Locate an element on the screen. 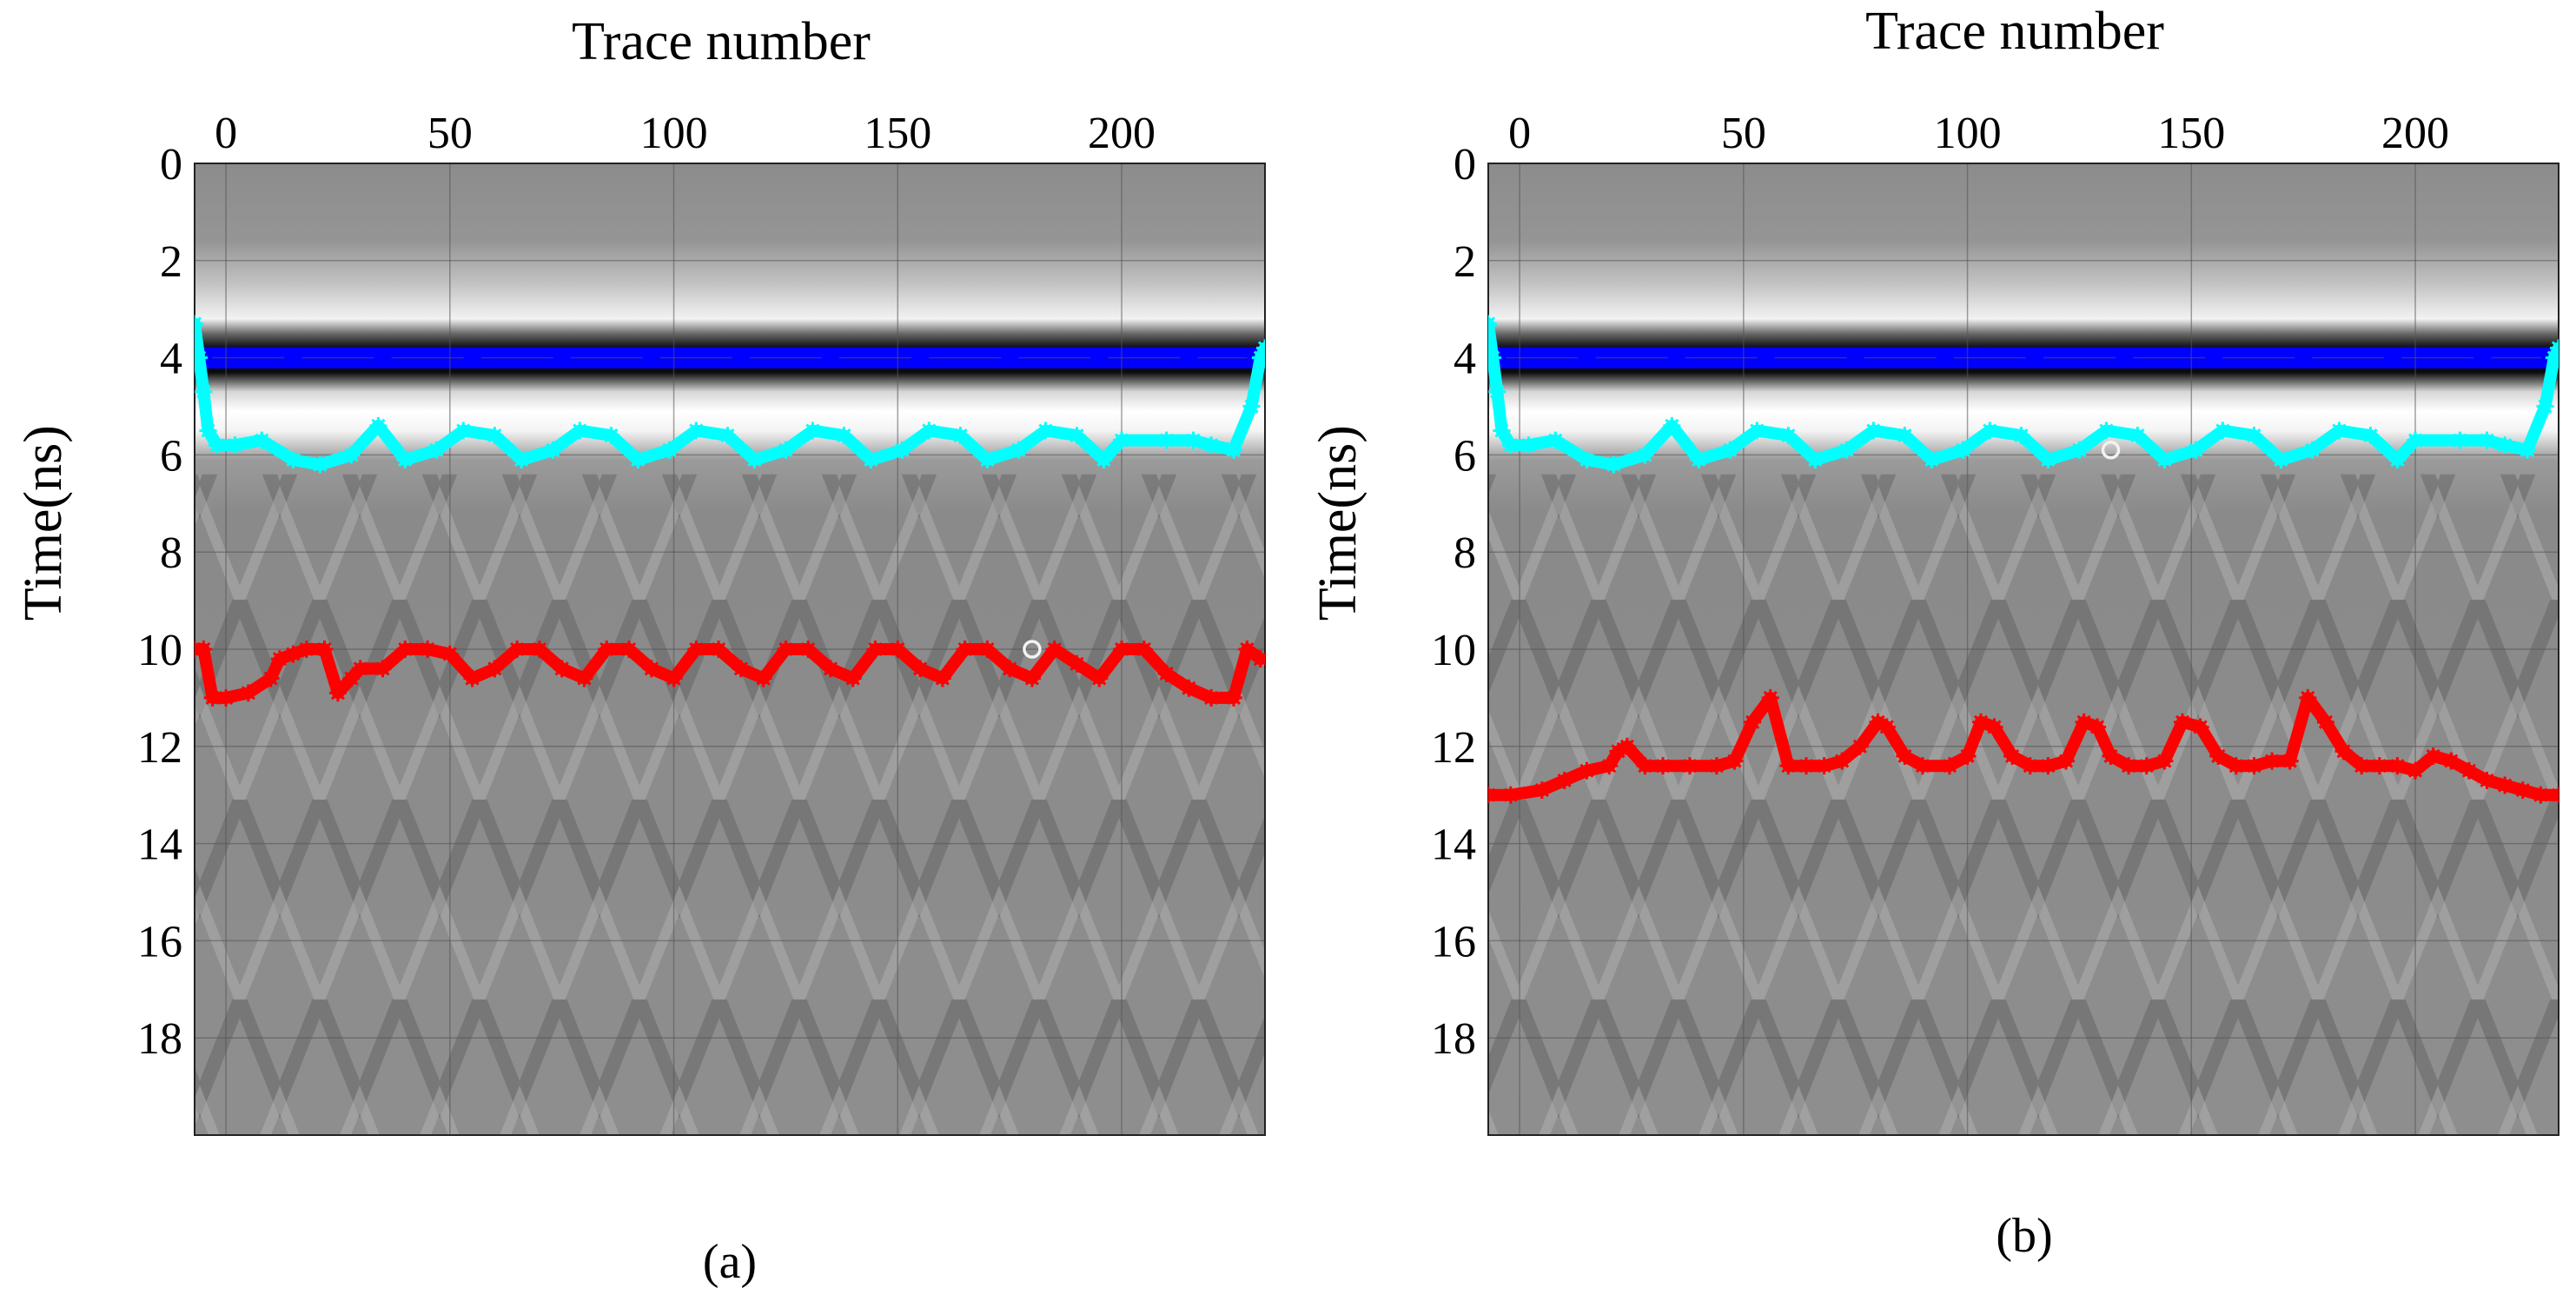  x-tick-label: 0 is located at coordinates (226, 133).